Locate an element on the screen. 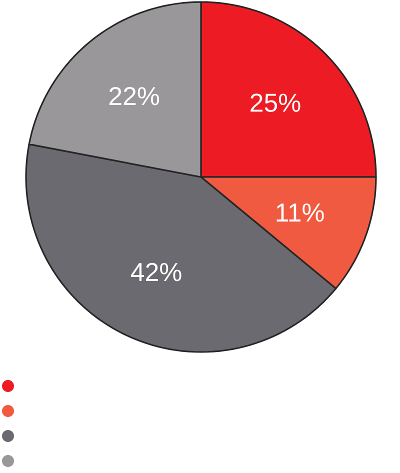  data-label: 11% is located at coordinates (300, 213).